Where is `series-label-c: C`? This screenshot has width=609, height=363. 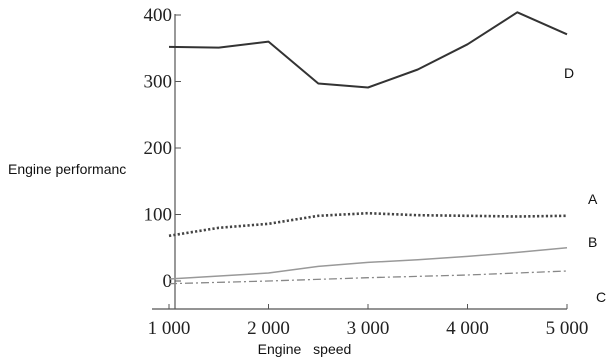
series-label-c: C is located at coordinates (601, 297).